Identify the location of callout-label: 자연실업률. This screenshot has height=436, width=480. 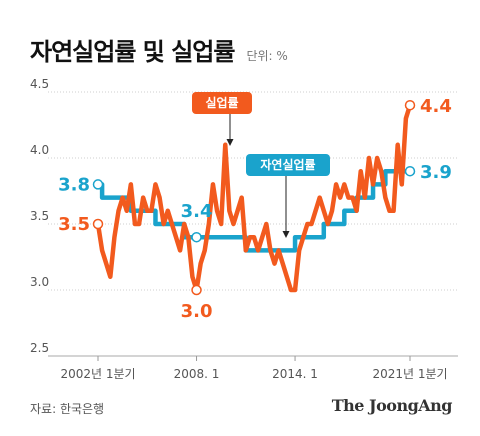
(287, 164).